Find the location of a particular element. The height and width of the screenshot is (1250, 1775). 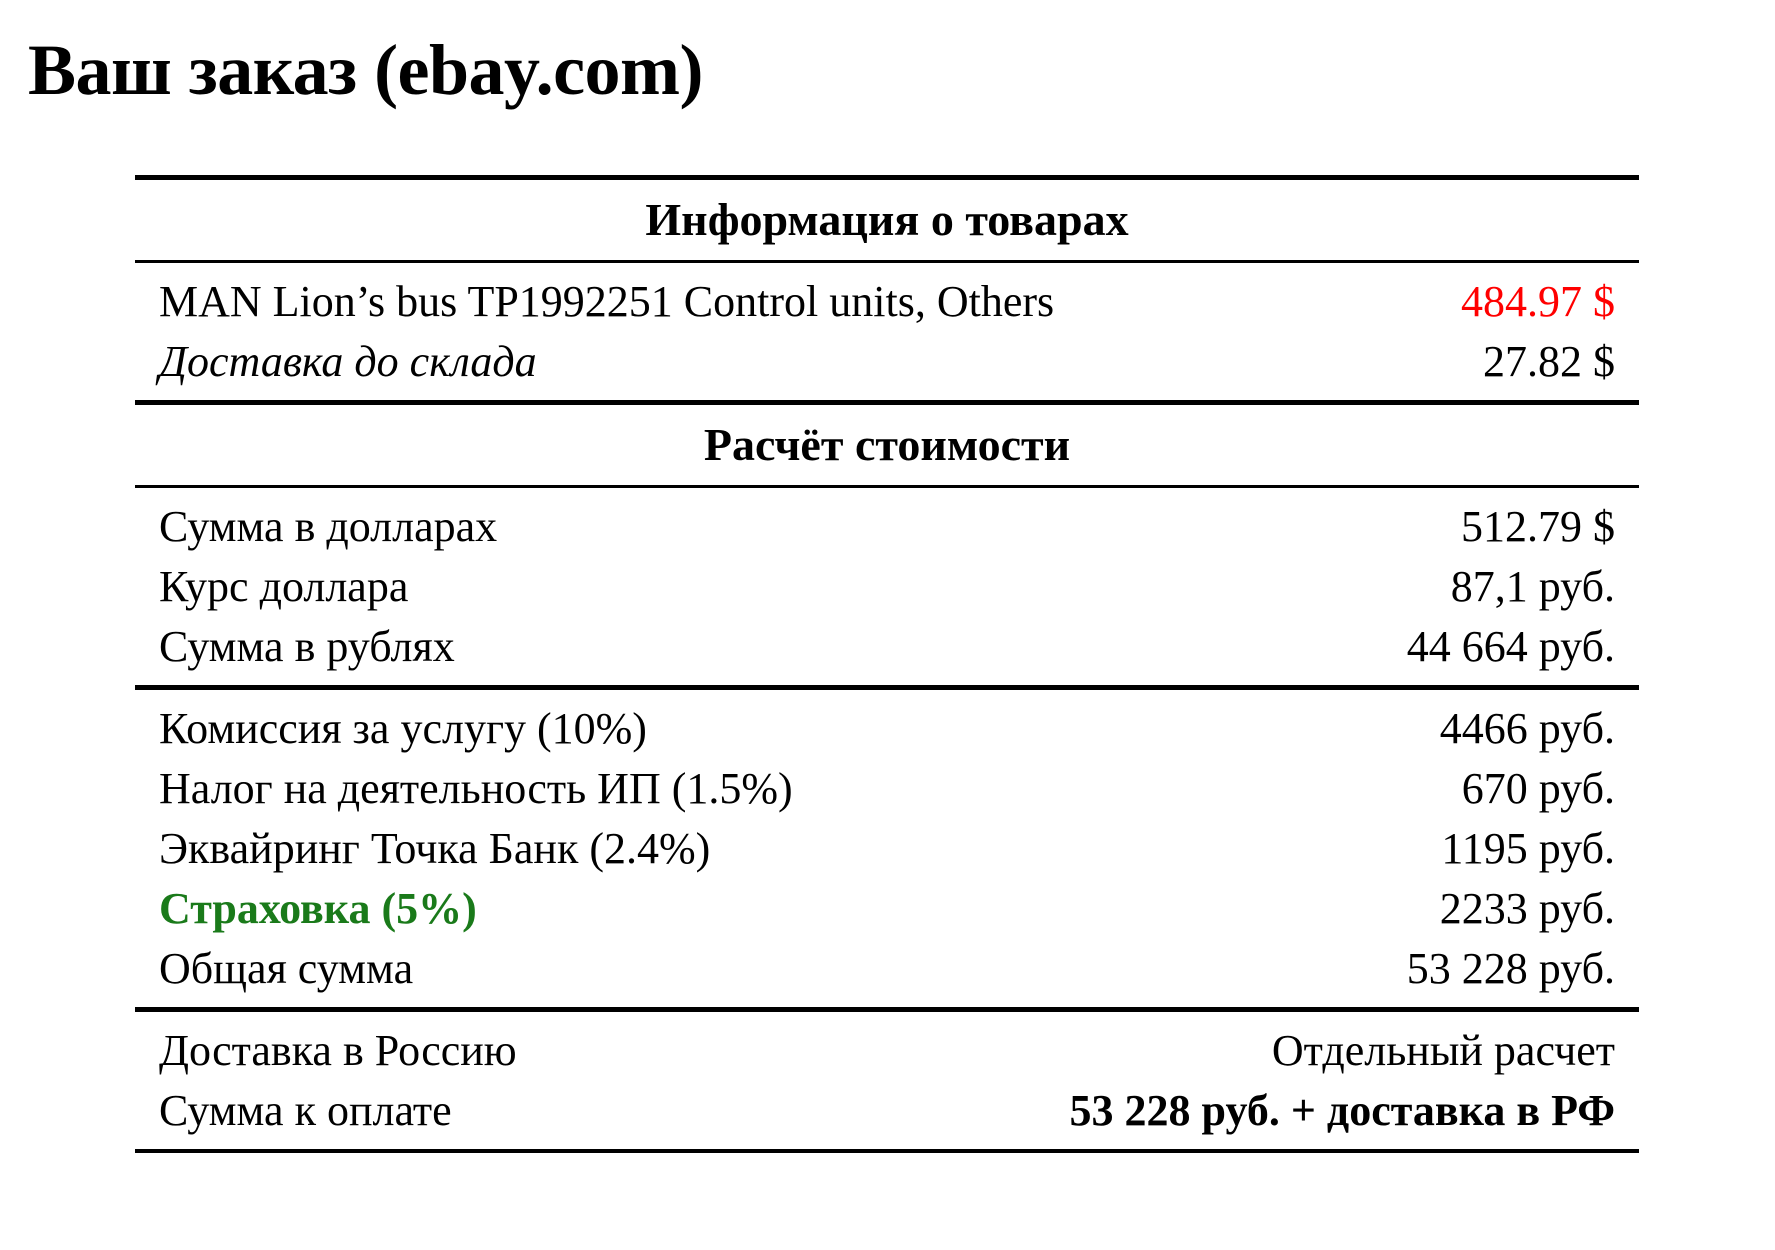

total-value: 53 228 руб. is located at coordinates (1510, 968).